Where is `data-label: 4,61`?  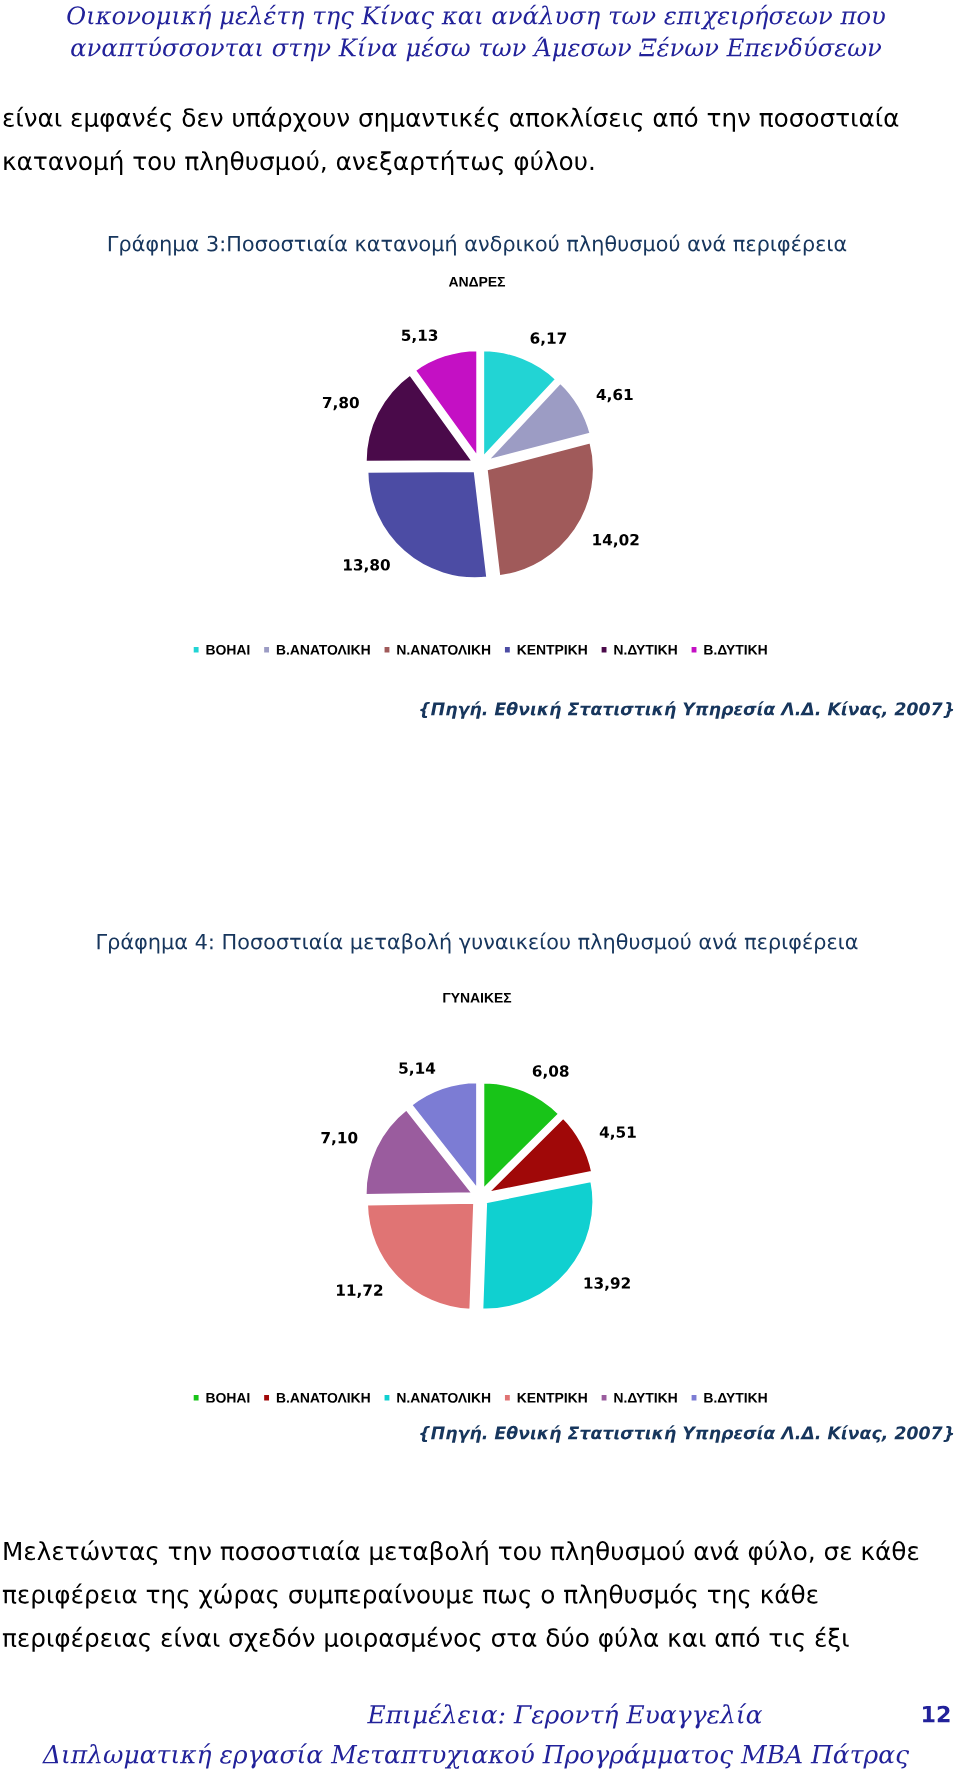 data-label: 4,61 is located at coordinates (614, 395).